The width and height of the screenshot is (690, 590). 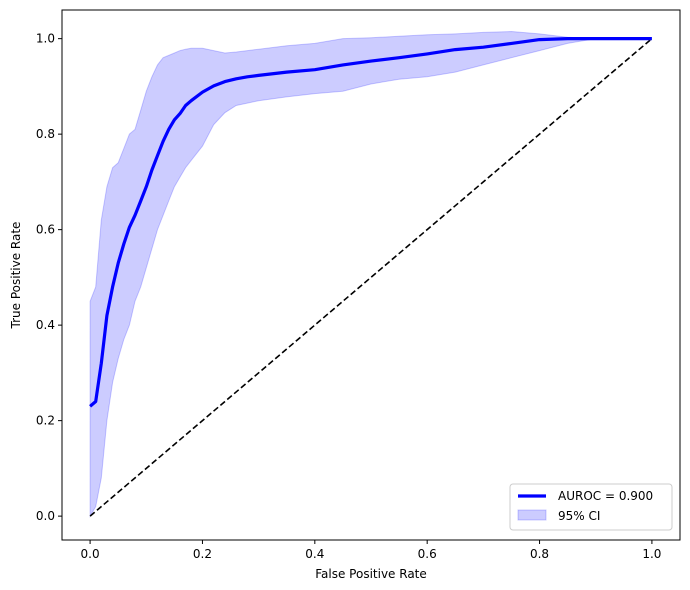 What do you see at coordinates (45, 516) in the screenshot?
I see `y-tick-label: 0.0` at bounding box center [45, 516].